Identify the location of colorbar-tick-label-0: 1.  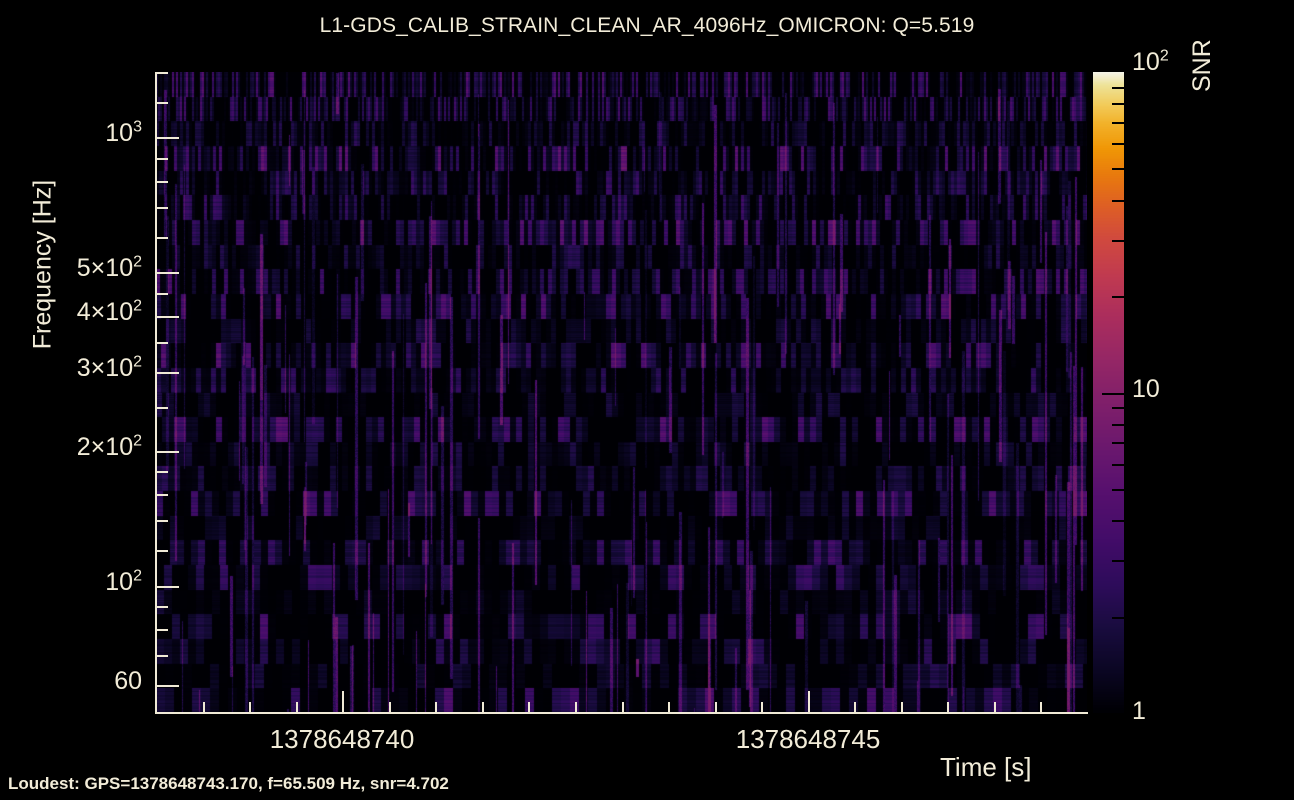
(1139, 711).